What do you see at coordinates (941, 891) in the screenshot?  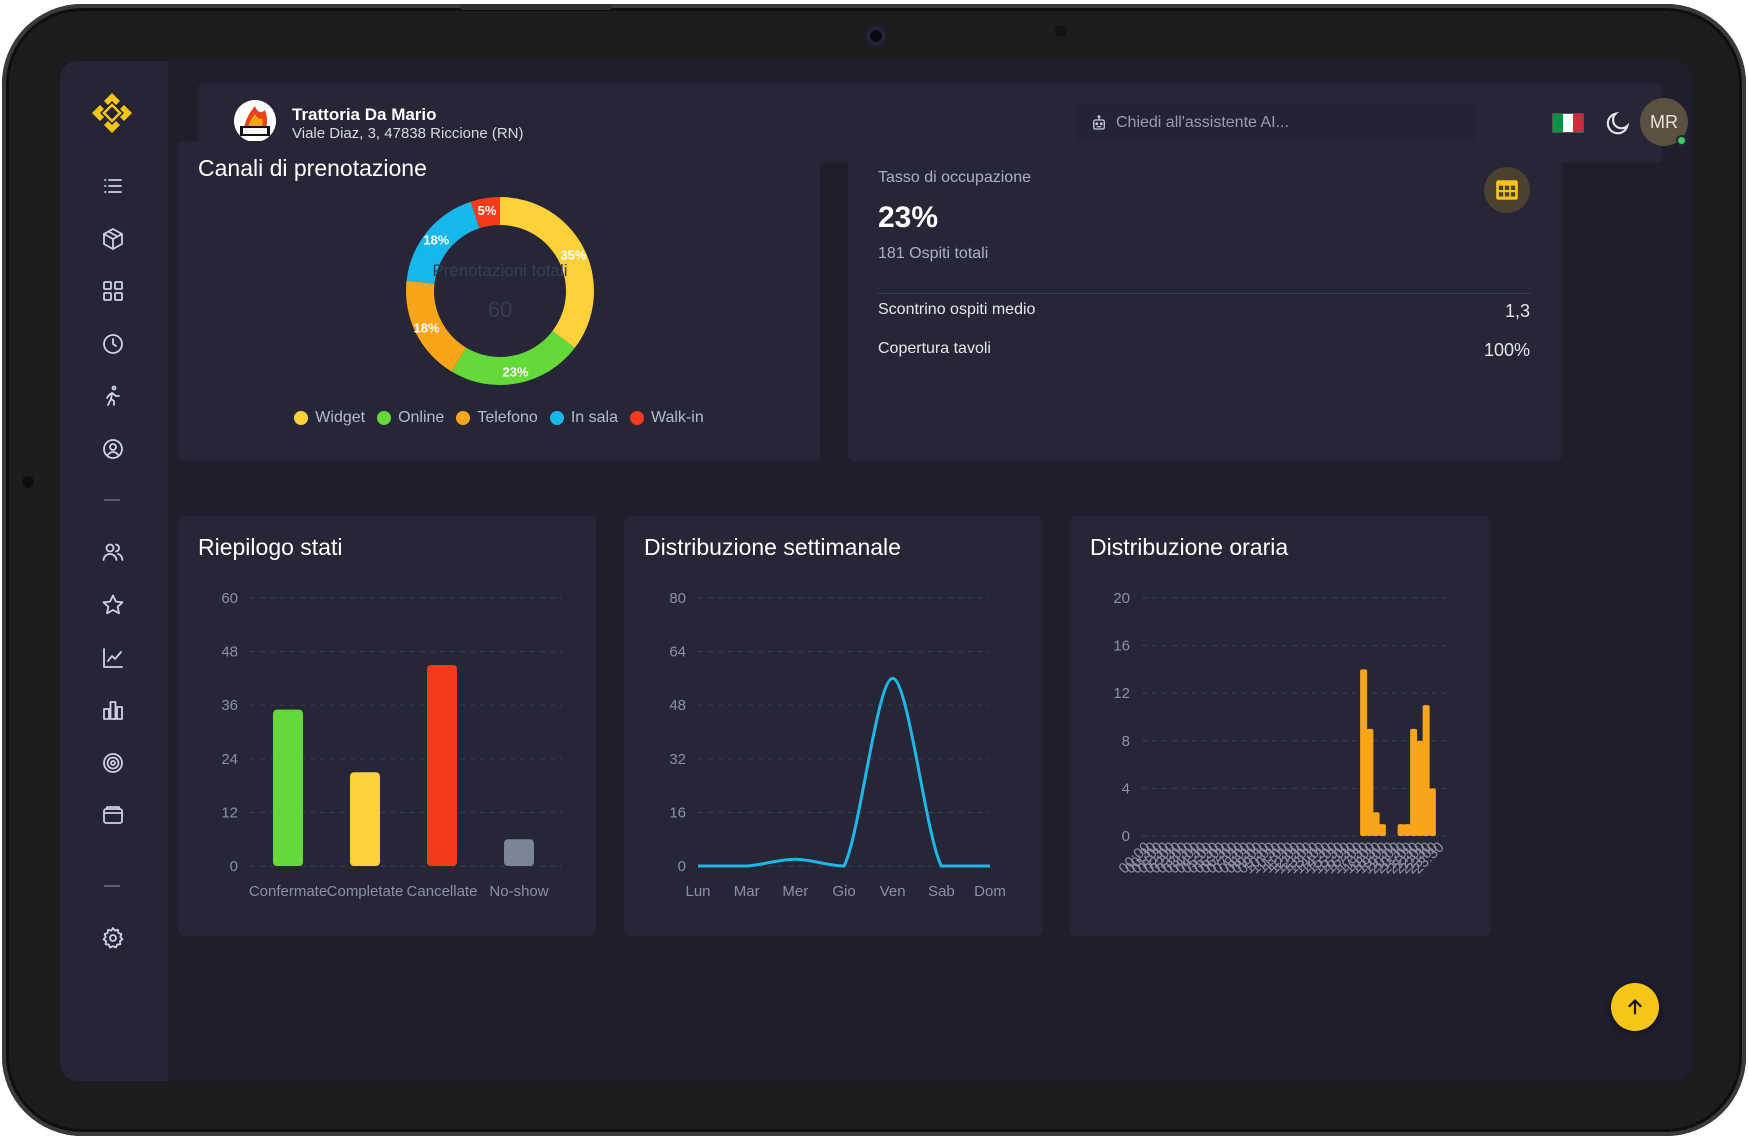 I see `x-tick-label: Sab` at bounding box center [941, 891].